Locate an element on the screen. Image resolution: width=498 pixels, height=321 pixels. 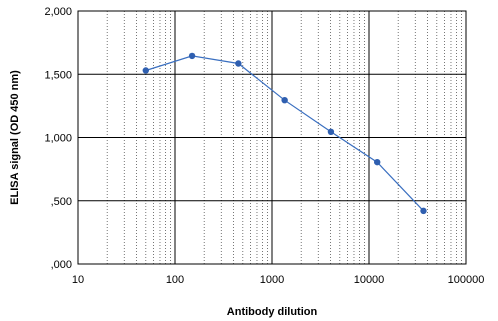
y-tick-label: 1,500 is located at coordinates (58, 75).